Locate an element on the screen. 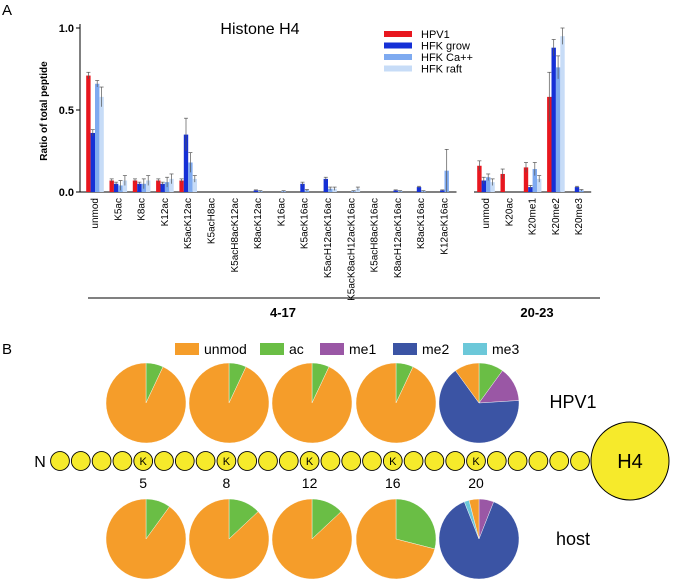  x-tick-label: K20me1 is located at coordinates (533, 217).